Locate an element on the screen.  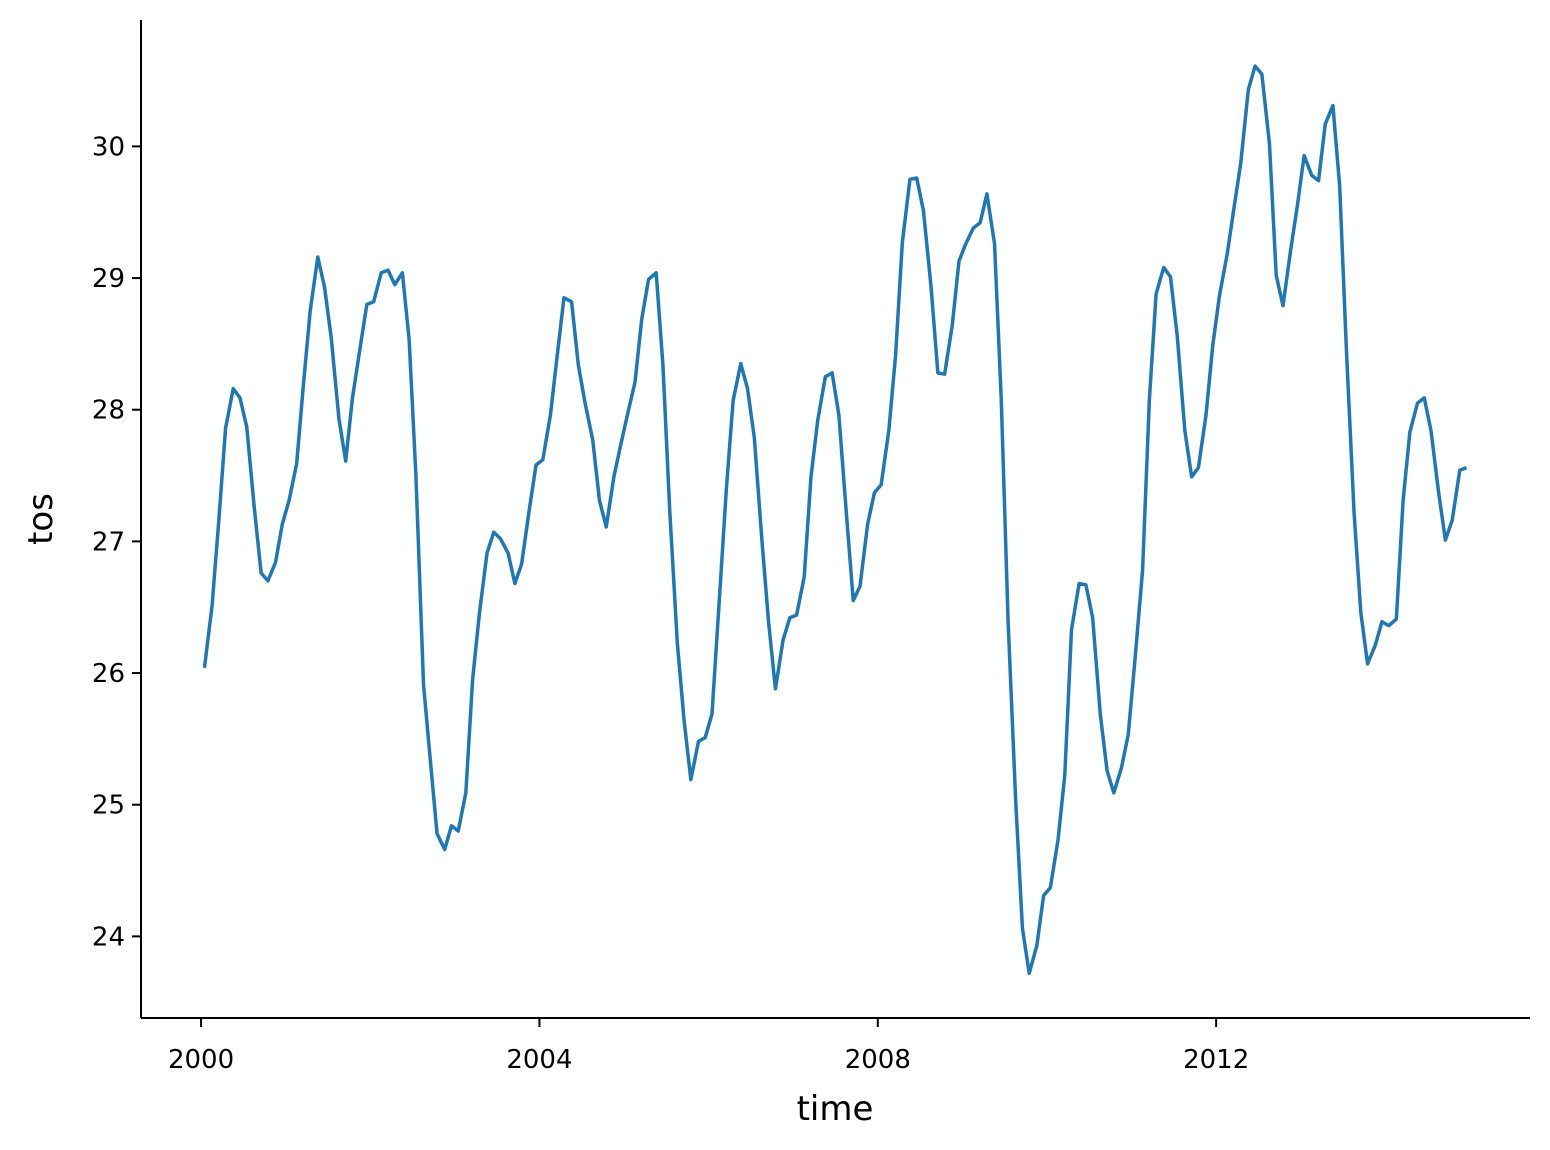
x-tick-label: 2008 is located at coordinates (878, 1060).